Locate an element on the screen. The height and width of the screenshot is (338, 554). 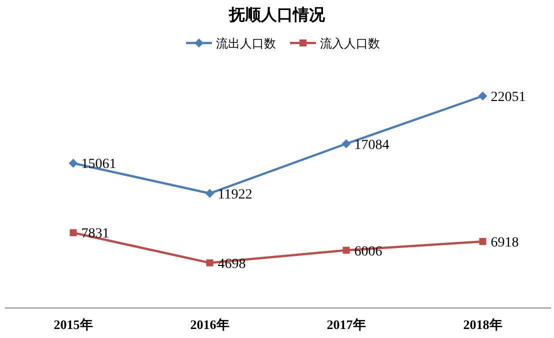
chart-title: 抚顺人口情况 is located at coordinates (277, 15).